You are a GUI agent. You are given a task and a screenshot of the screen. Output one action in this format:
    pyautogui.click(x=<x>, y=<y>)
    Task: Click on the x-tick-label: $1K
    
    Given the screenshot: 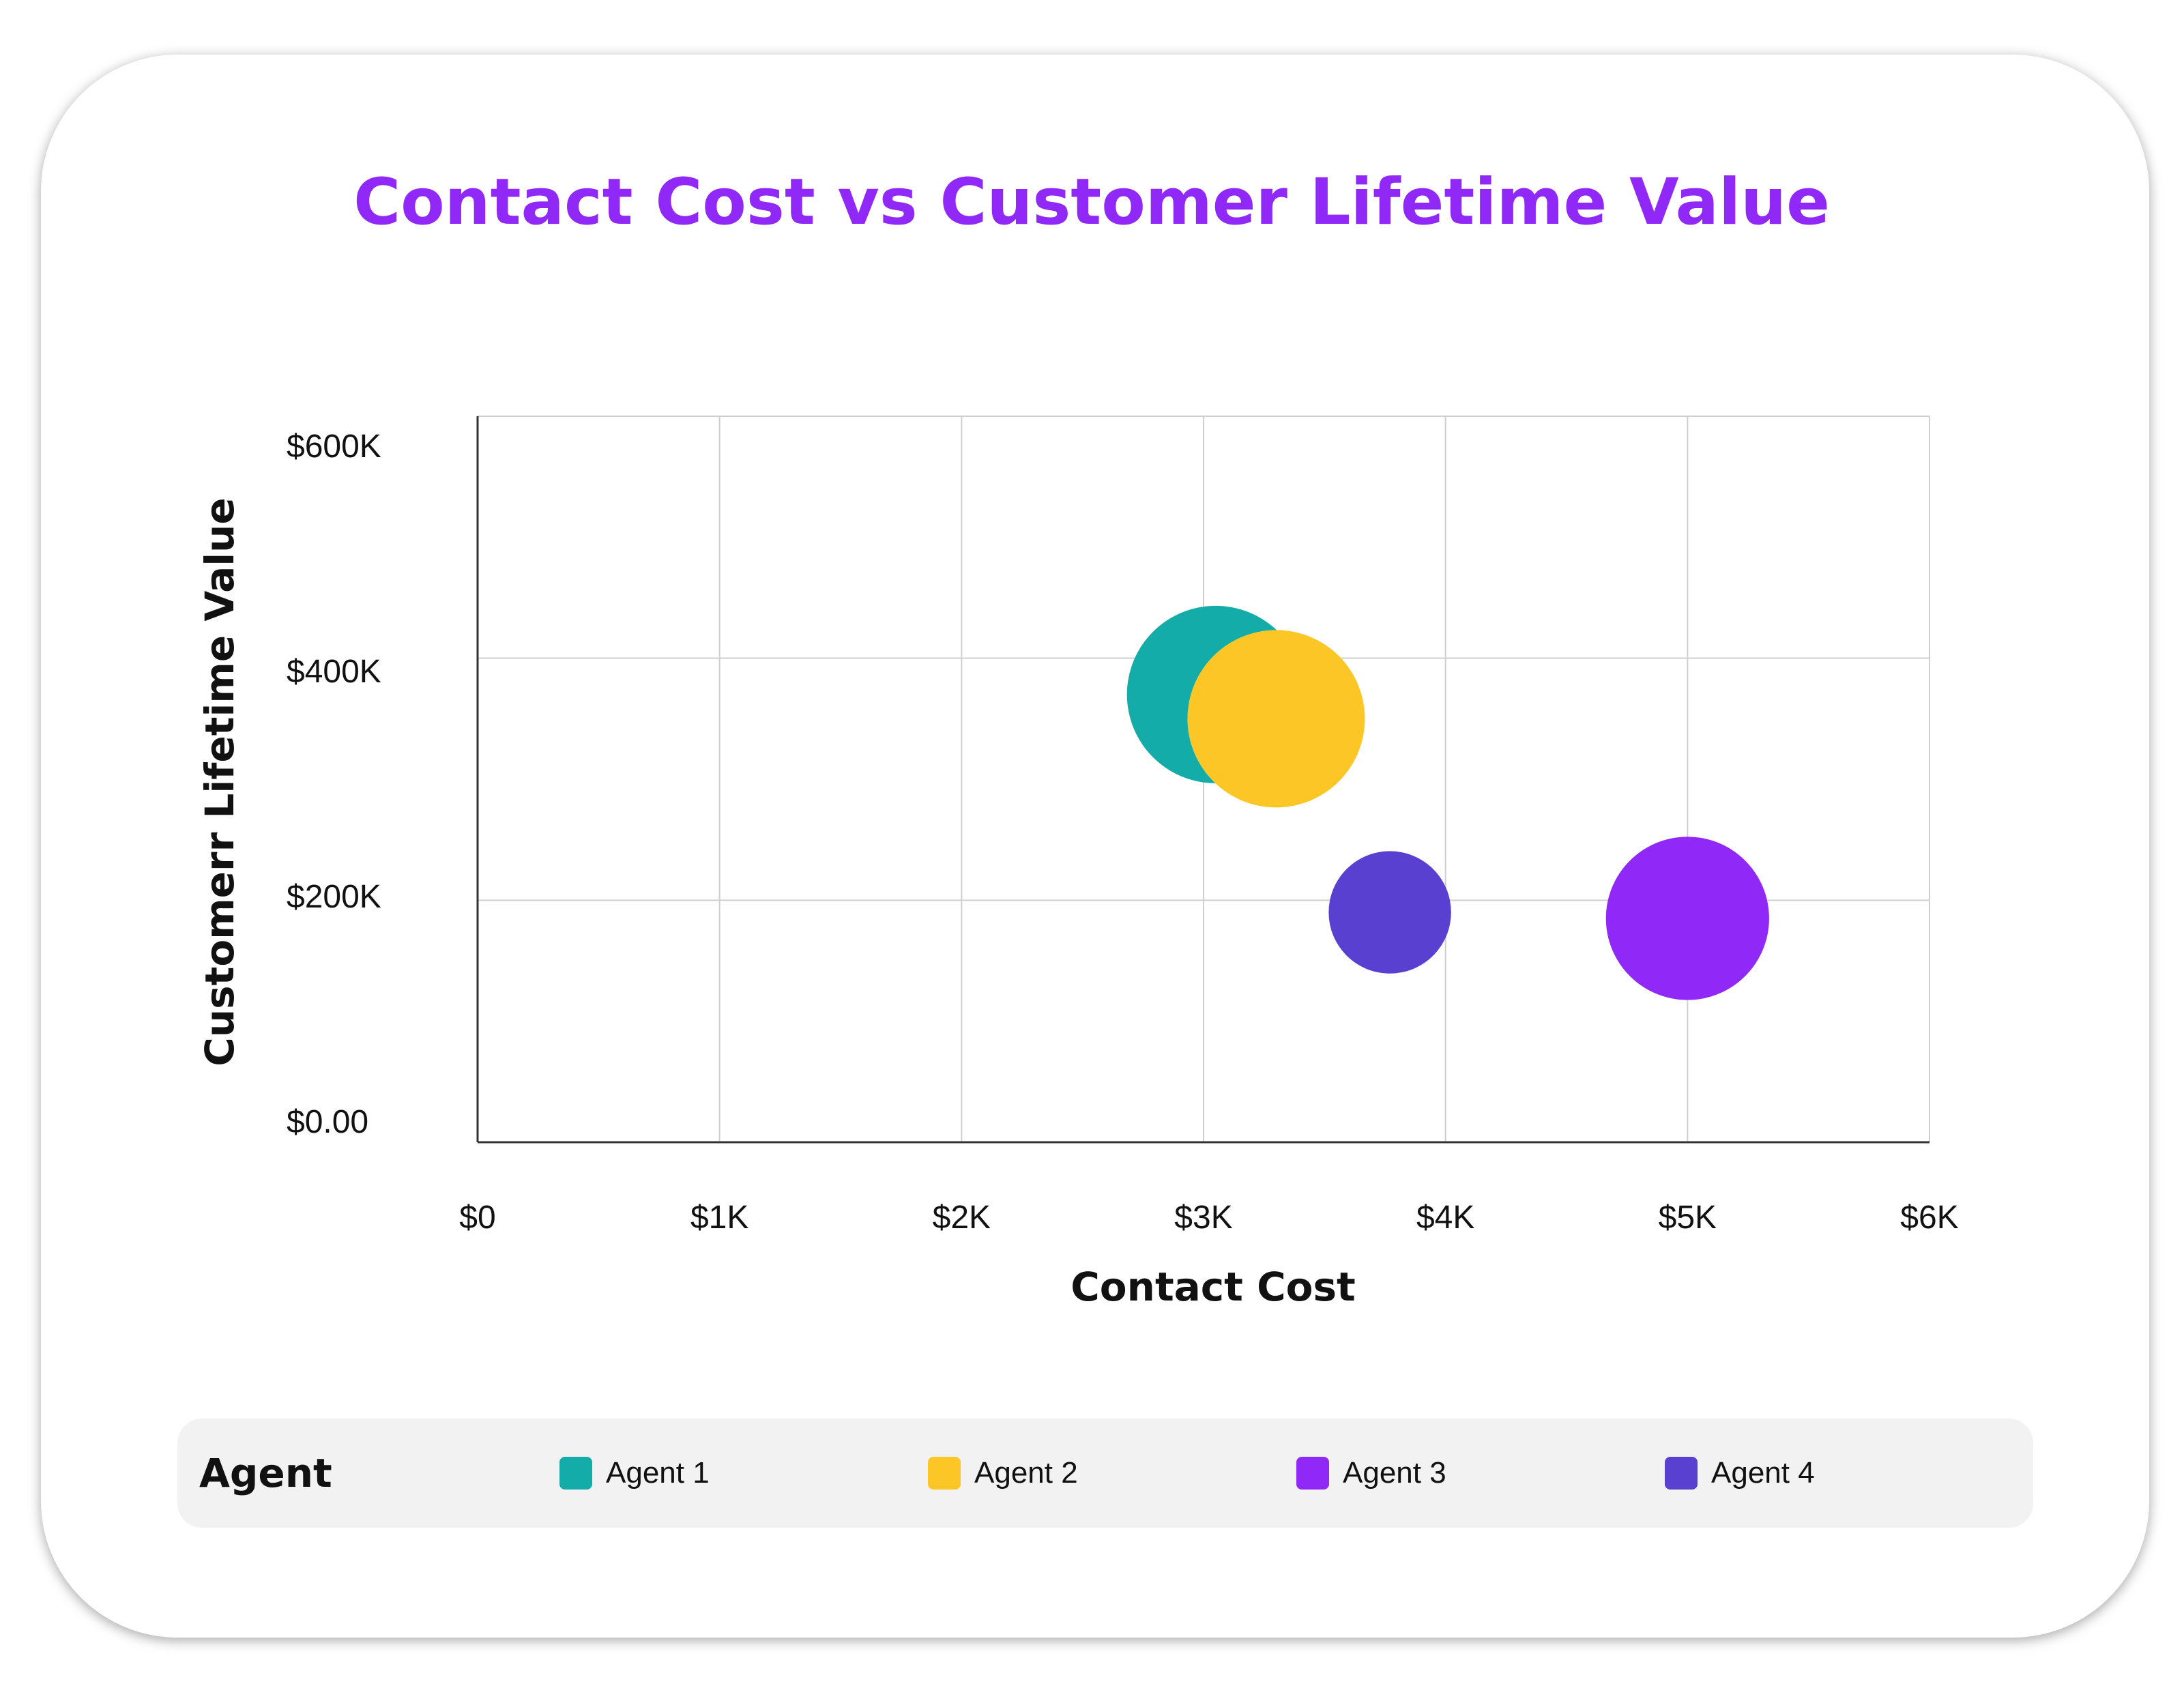 What is the action you would take?
    pyautogui.click(x=719, y=1218)
    